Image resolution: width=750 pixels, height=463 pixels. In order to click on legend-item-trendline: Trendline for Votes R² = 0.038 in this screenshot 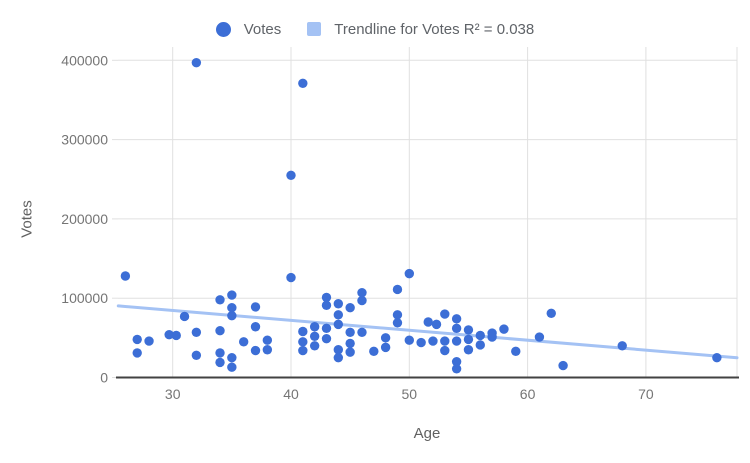, I will do `click(420, 29)`.